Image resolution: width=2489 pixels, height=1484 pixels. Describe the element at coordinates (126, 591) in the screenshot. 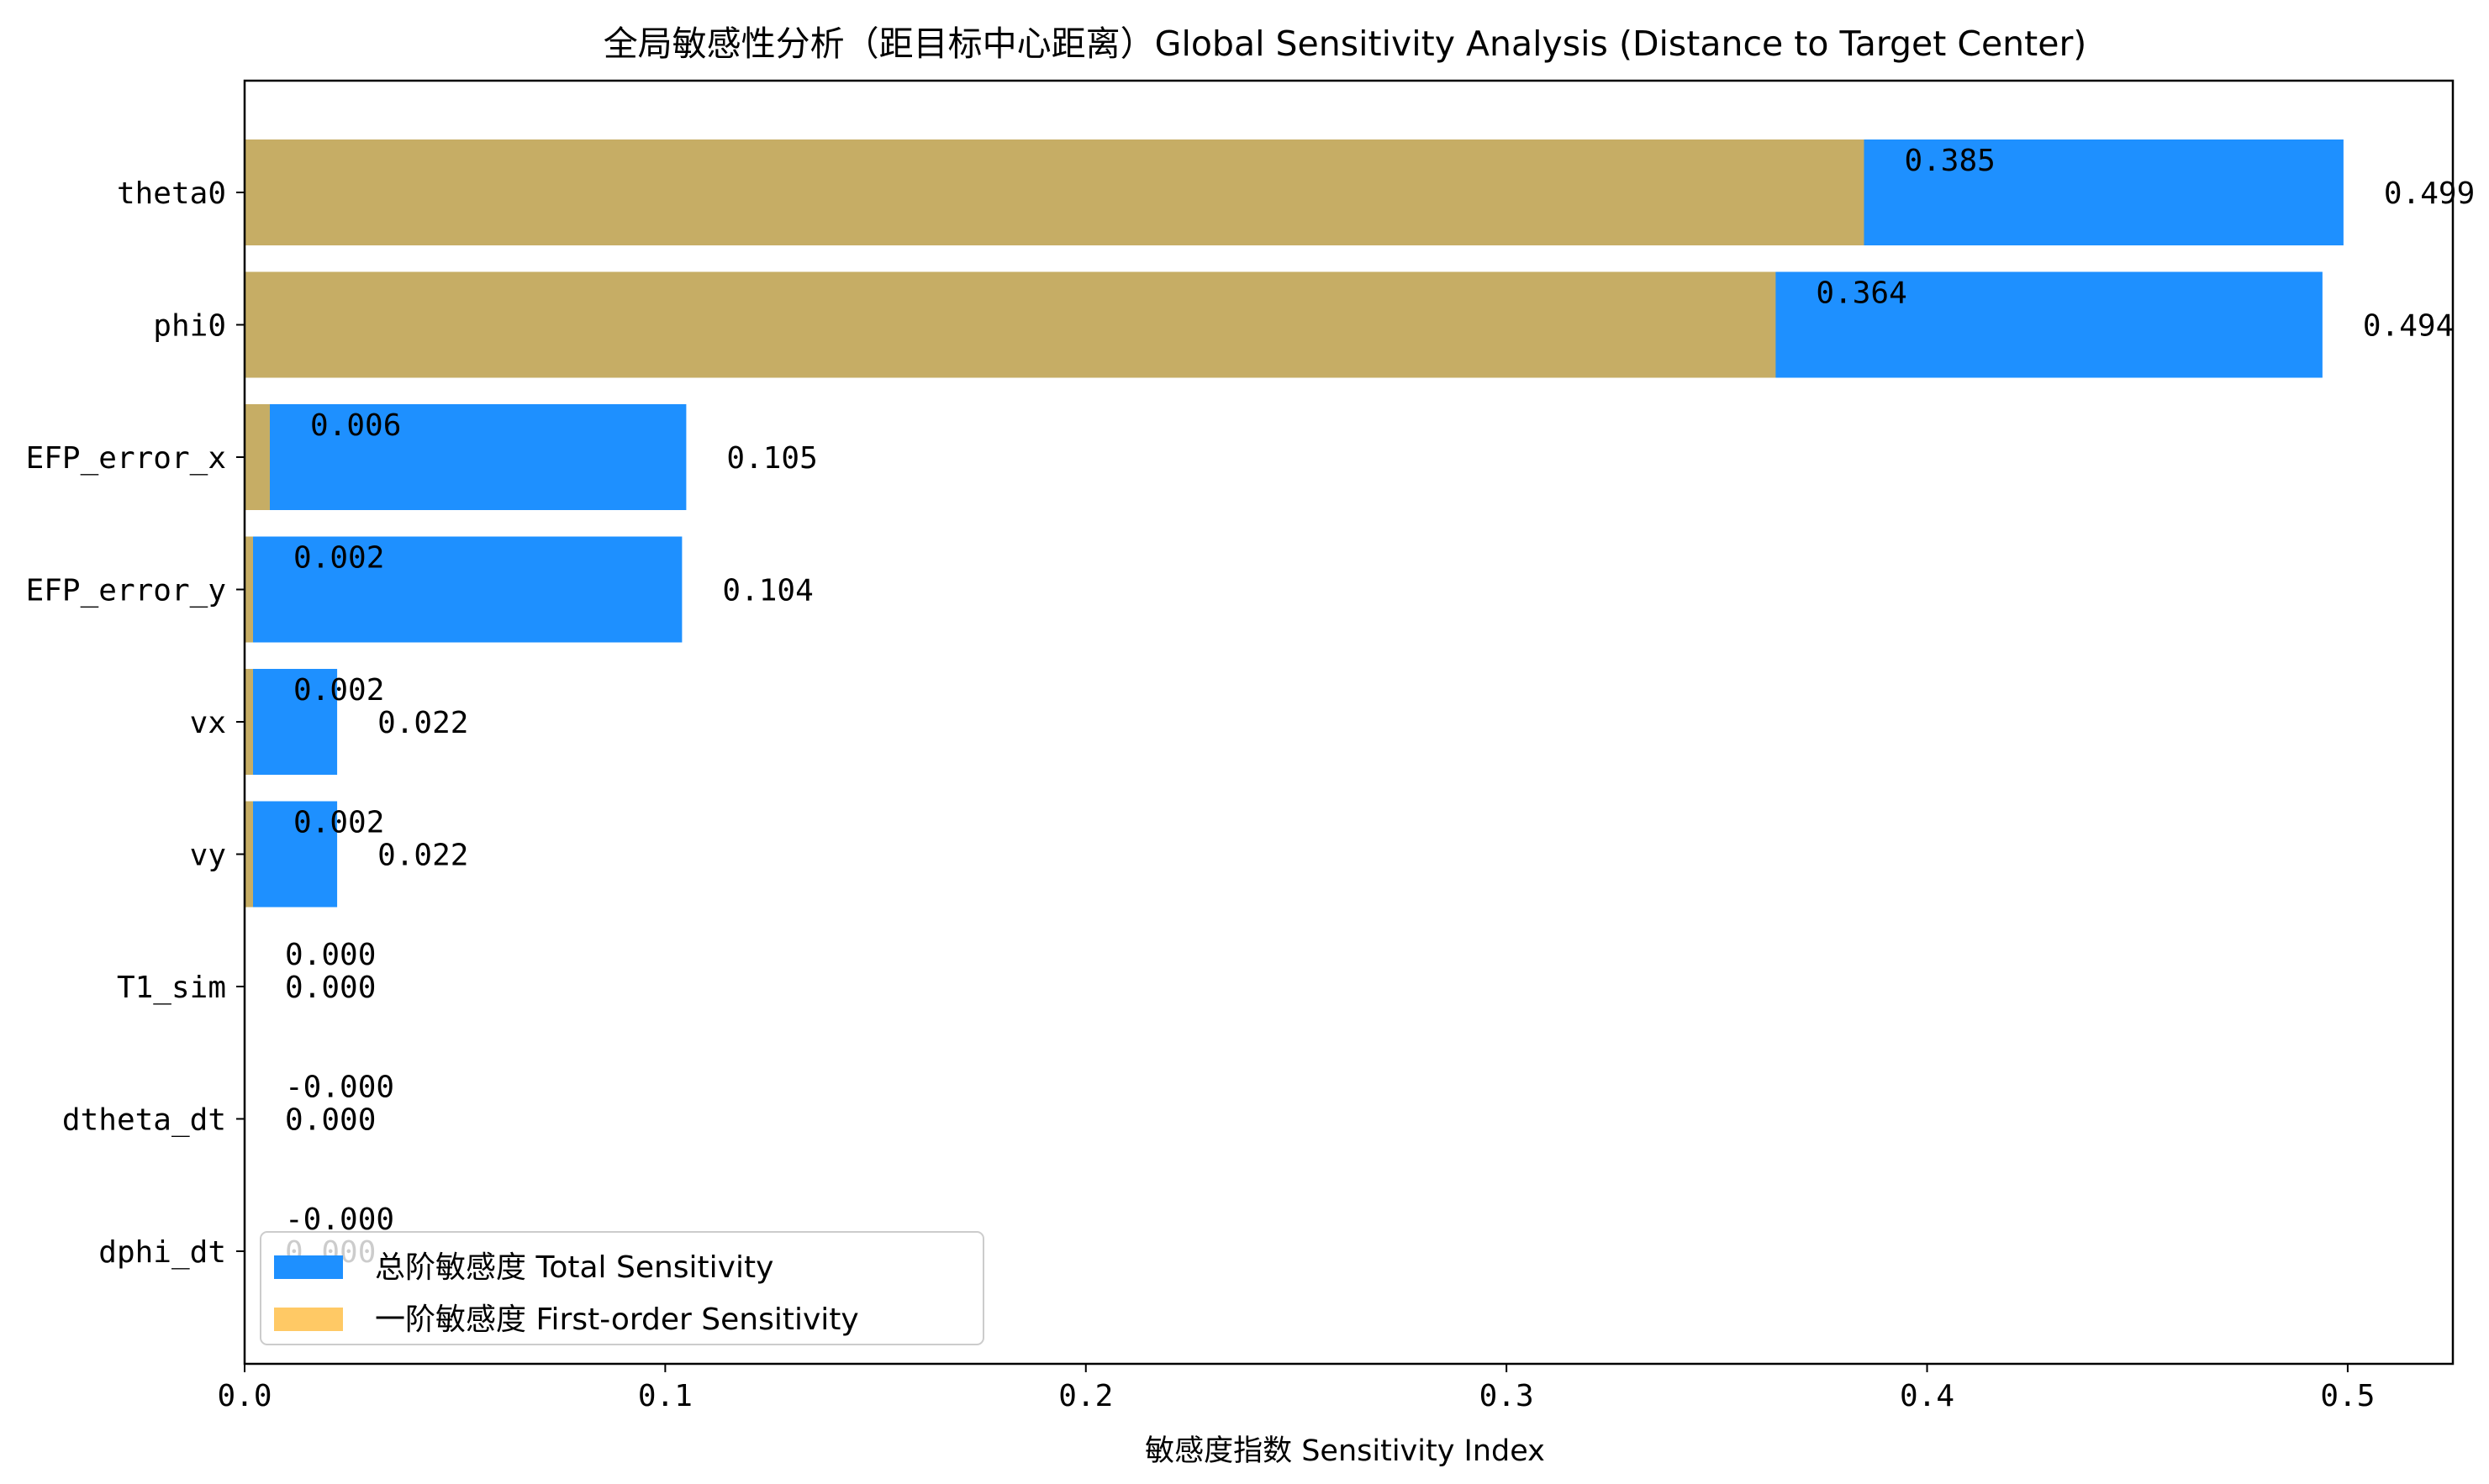

I see `y-tick-label-EFP_error_y: EFP_error_y` at that location.